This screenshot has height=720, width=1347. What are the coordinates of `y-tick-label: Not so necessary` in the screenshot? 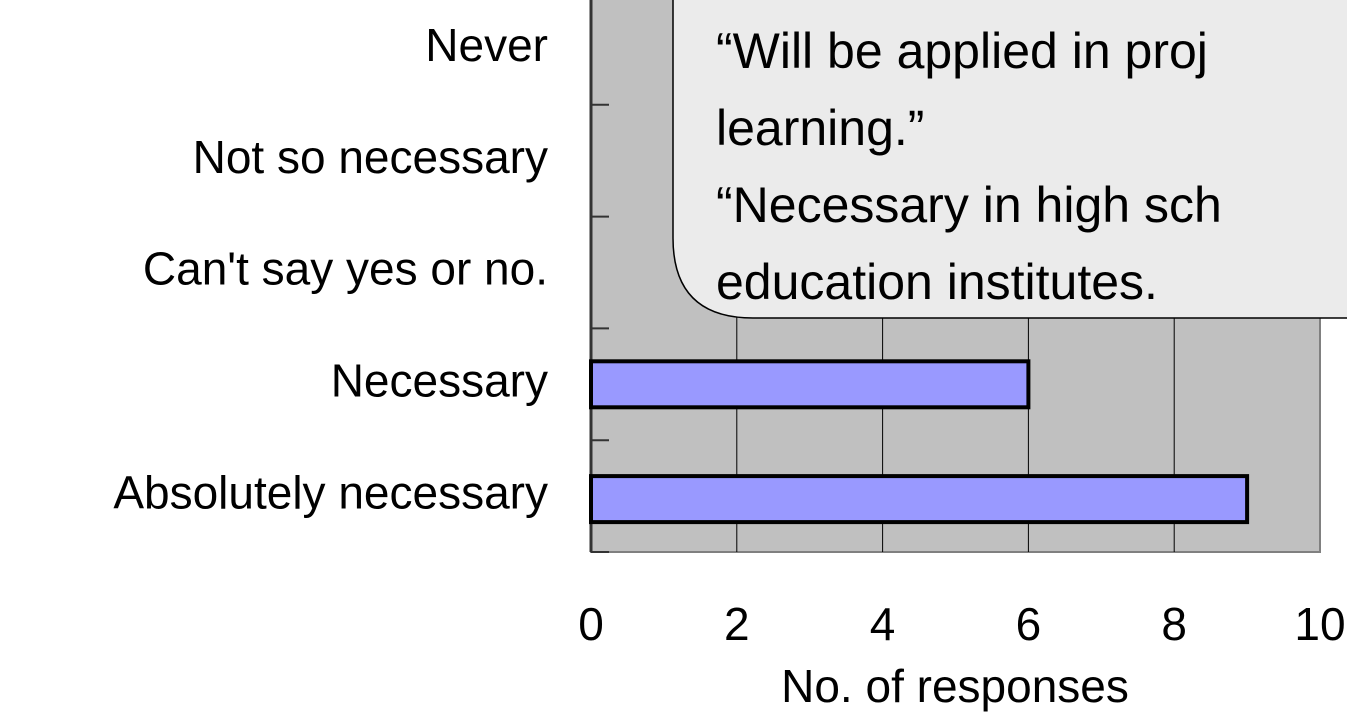 It's located at (370, 157).